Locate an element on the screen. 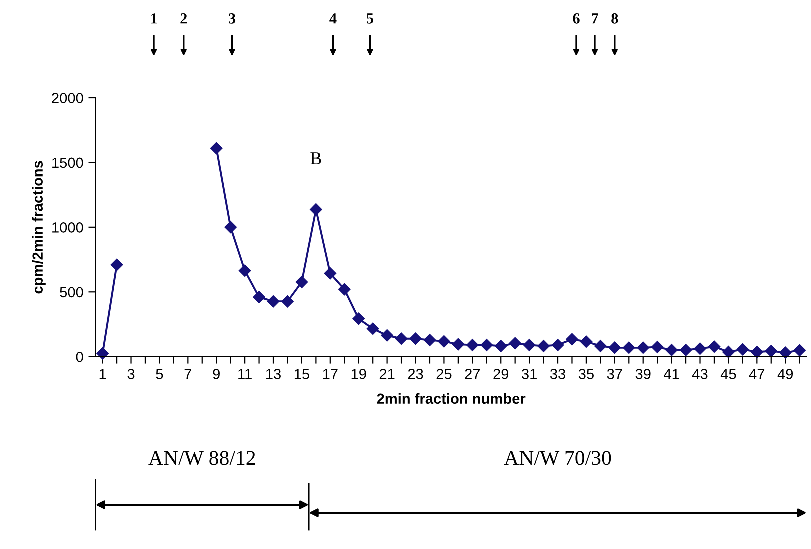 Image resolution: width=811 pixels, height=549 pixels. x-tick-label: 21 is located at coordinates (387, 374).